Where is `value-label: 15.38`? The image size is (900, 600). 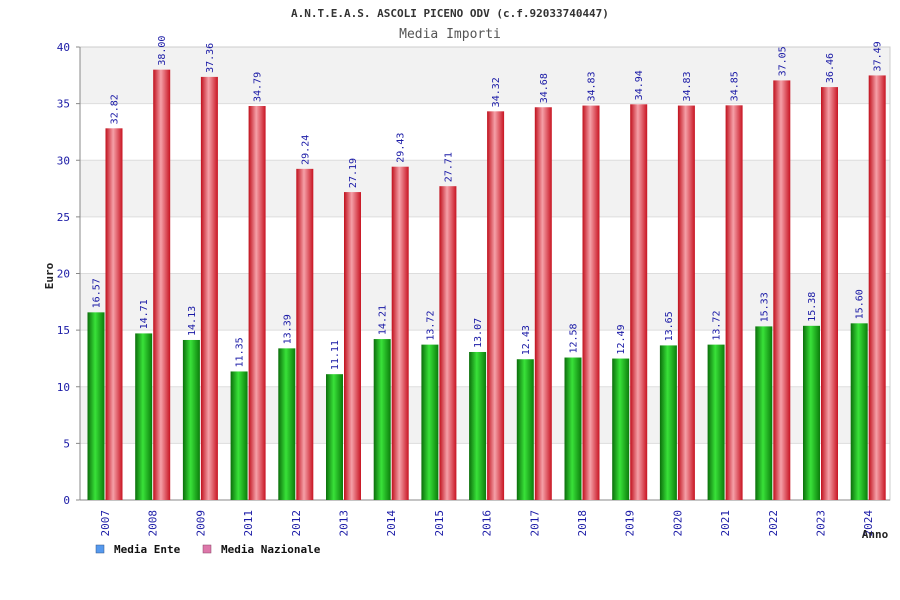 value-label: 15.38 is located at coordinates (812, 307).